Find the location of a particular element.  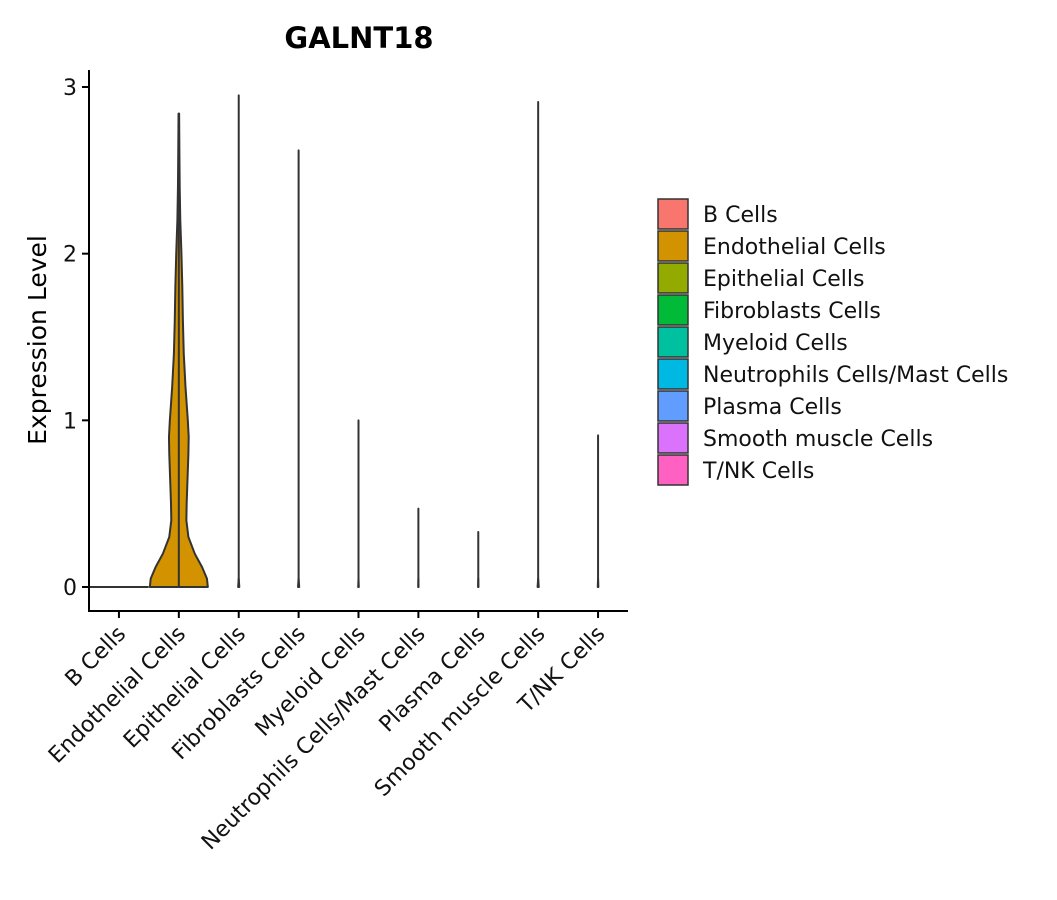

y-tick-label-1: 1 is located at coordinates (70, 421).